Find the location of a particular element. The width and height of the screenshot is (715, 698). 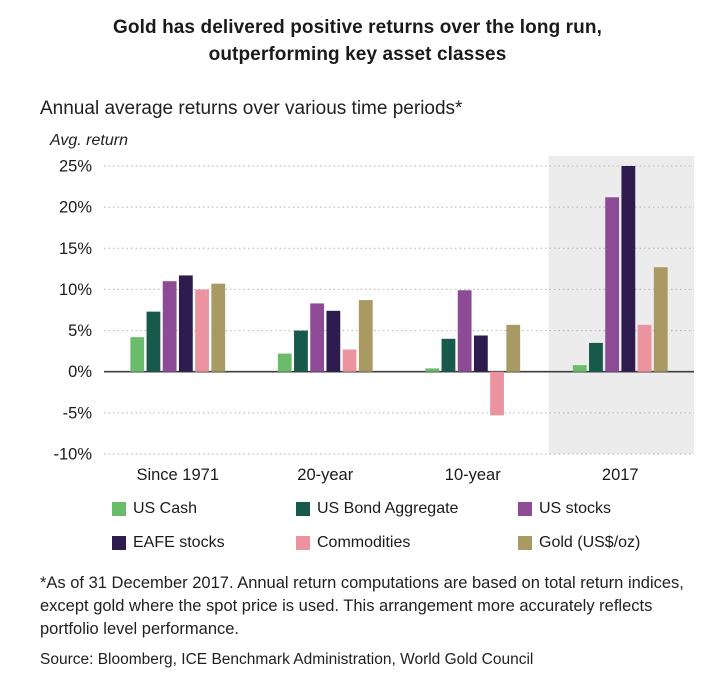

legend-item-eafe-stocks: EAFE stocks is located at coordinates (204, 543).